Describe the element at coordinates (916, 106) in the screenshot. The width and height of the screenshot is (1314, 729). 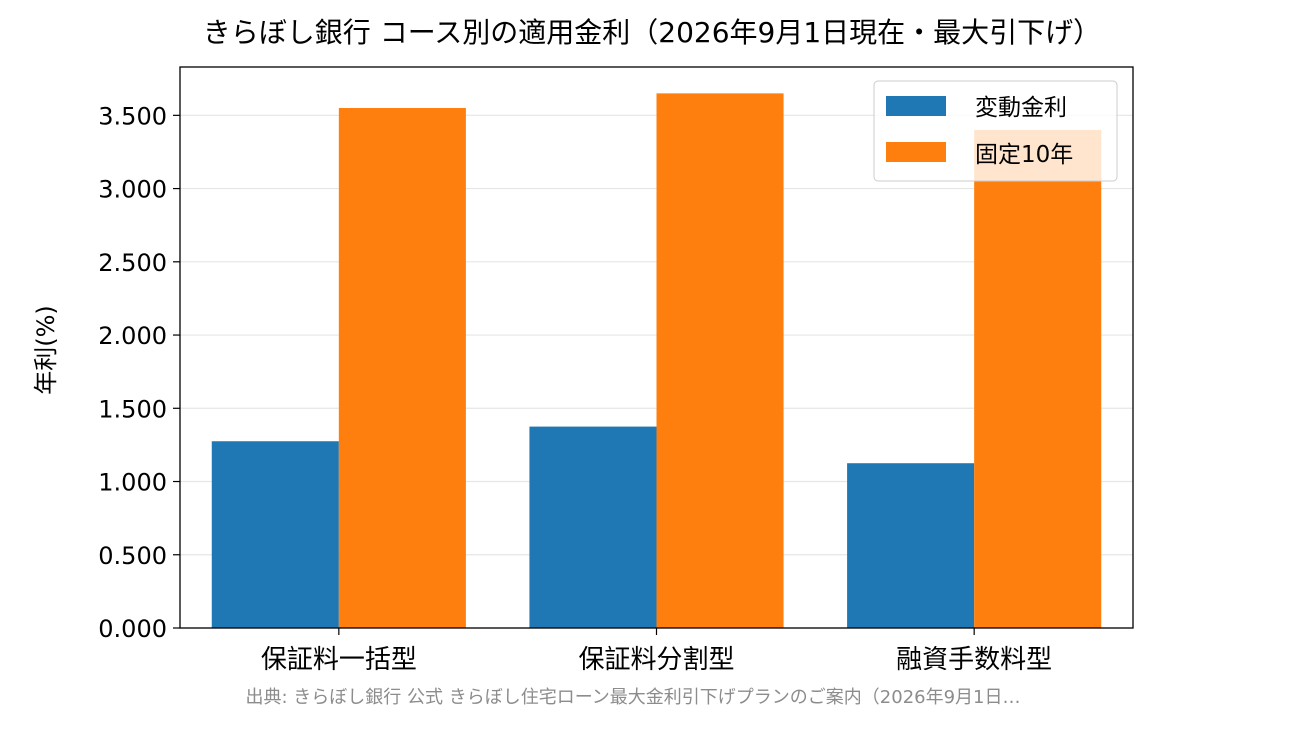
I see `legend-swatch-variable` at that location.